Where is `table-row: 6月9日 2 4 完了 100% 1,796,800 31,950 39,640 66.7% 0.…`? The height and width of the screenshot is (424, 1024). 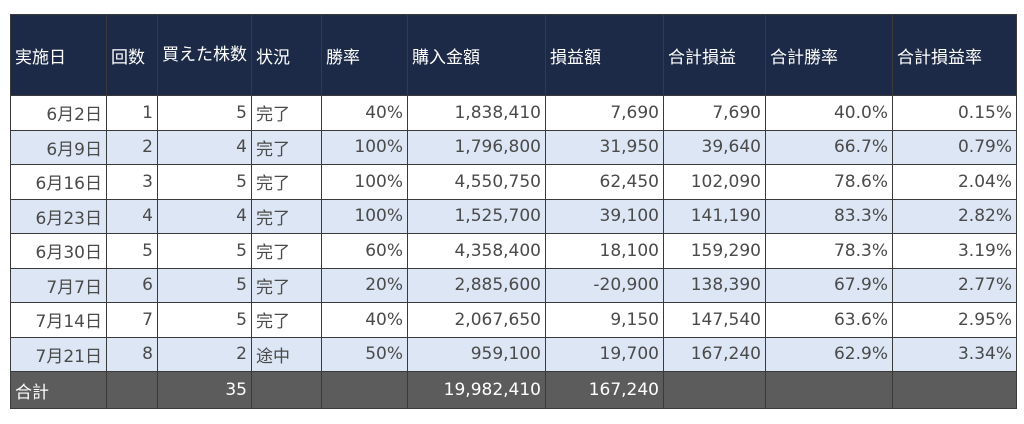
table-row: 6月9日 2 4 完了 100% 1,796,800 31,950 39,640 66.7% 0.… is located at coordinates (513, 147).